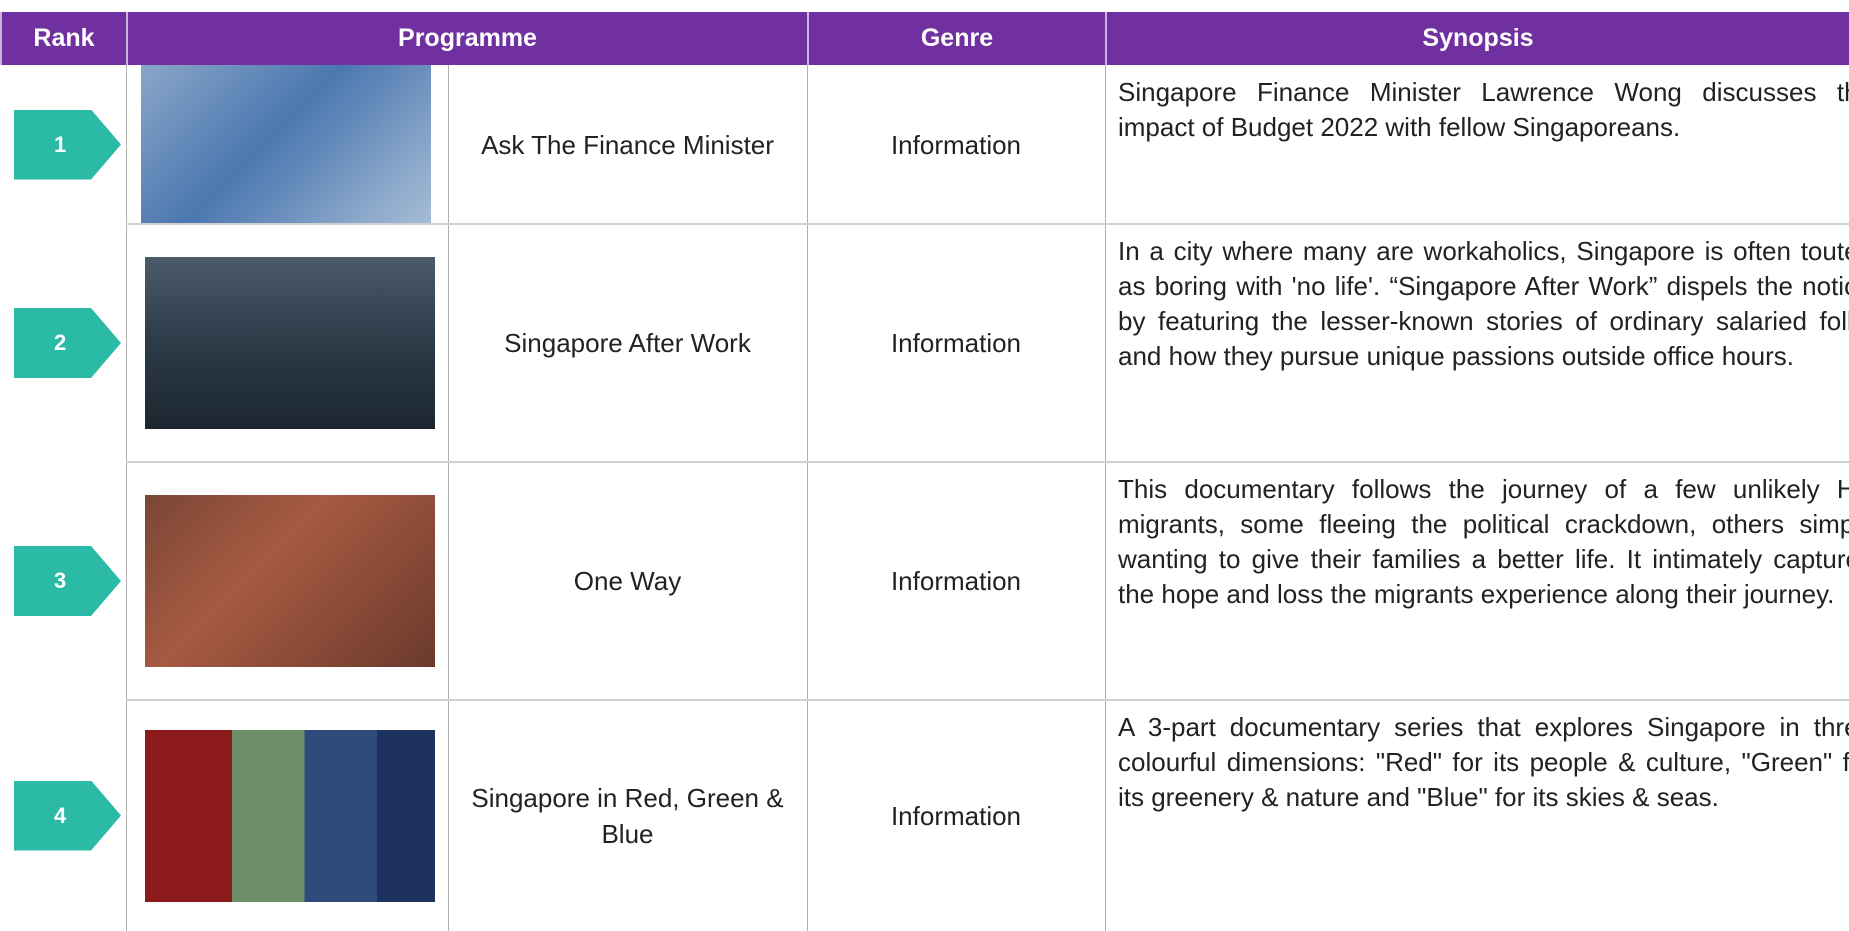 Image resolution: width=1849 pixels, height=931 pixels. What do you see at coordinates (63, 38) in the screenshot?
I see `header-cell: Rank` at bounding box center [63, 38].